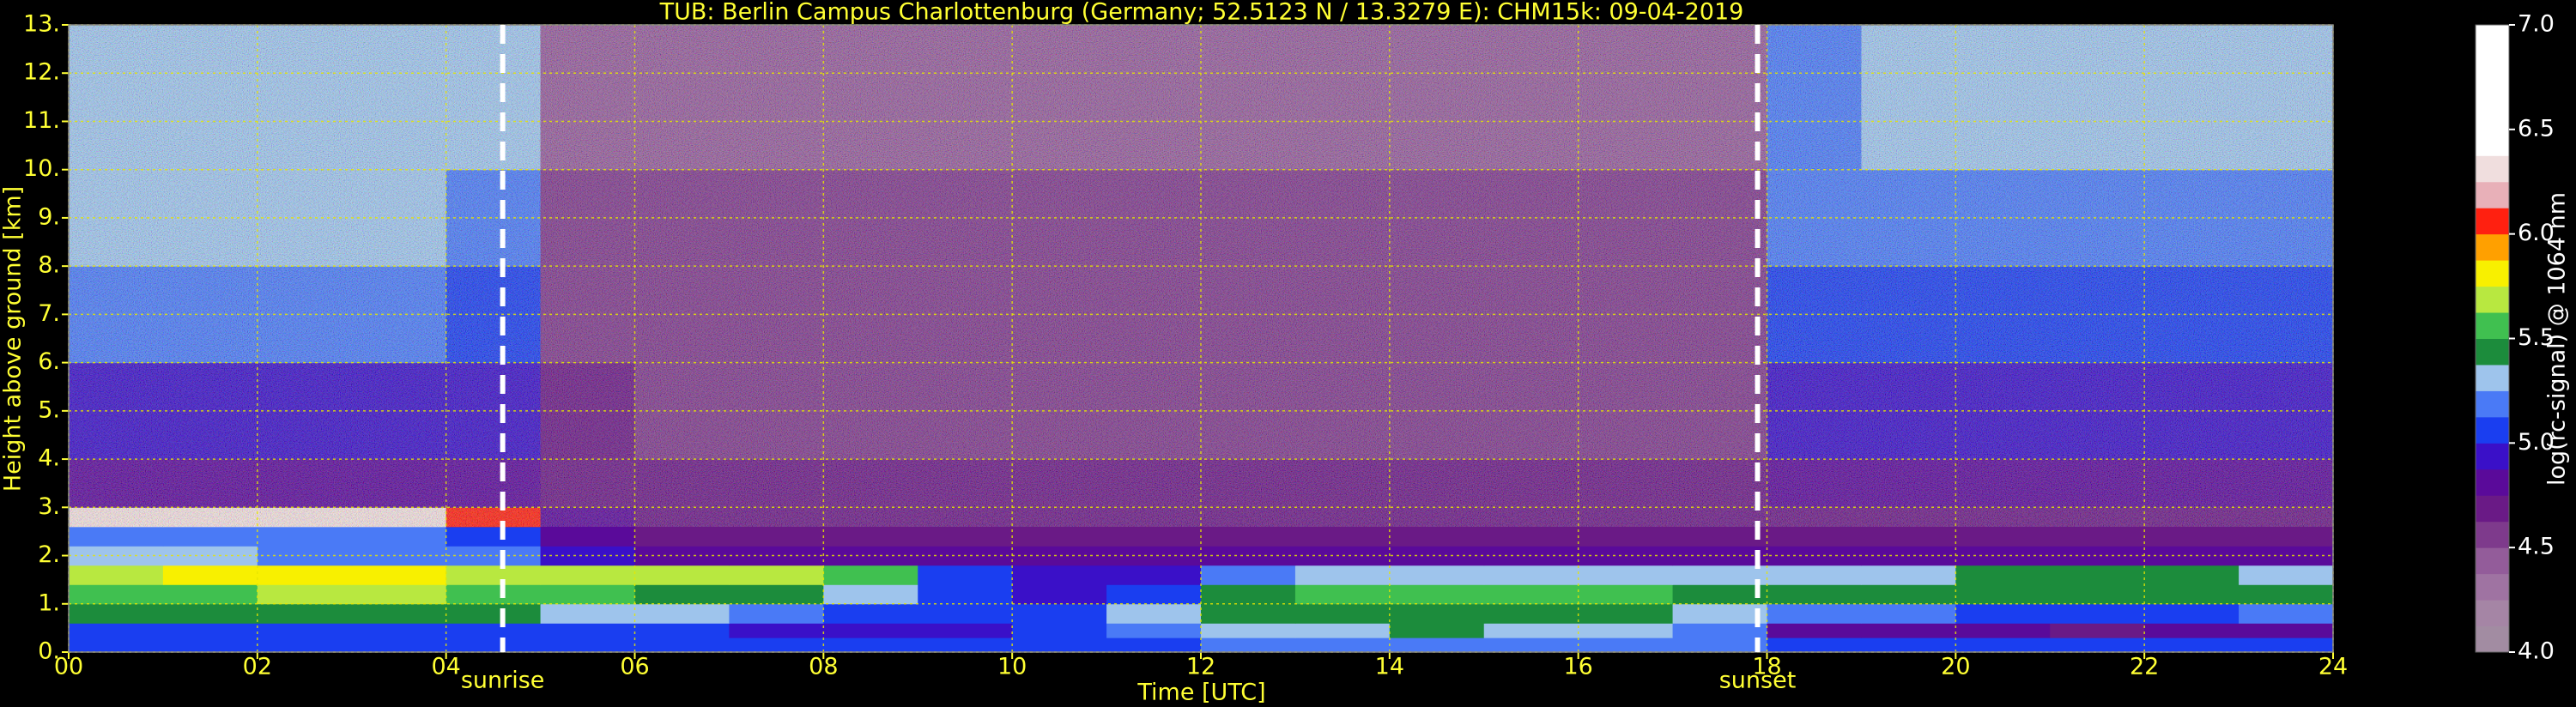 The image size is (2576, 707). I want to click on x-tick-label: 14, so click(1389, 667).